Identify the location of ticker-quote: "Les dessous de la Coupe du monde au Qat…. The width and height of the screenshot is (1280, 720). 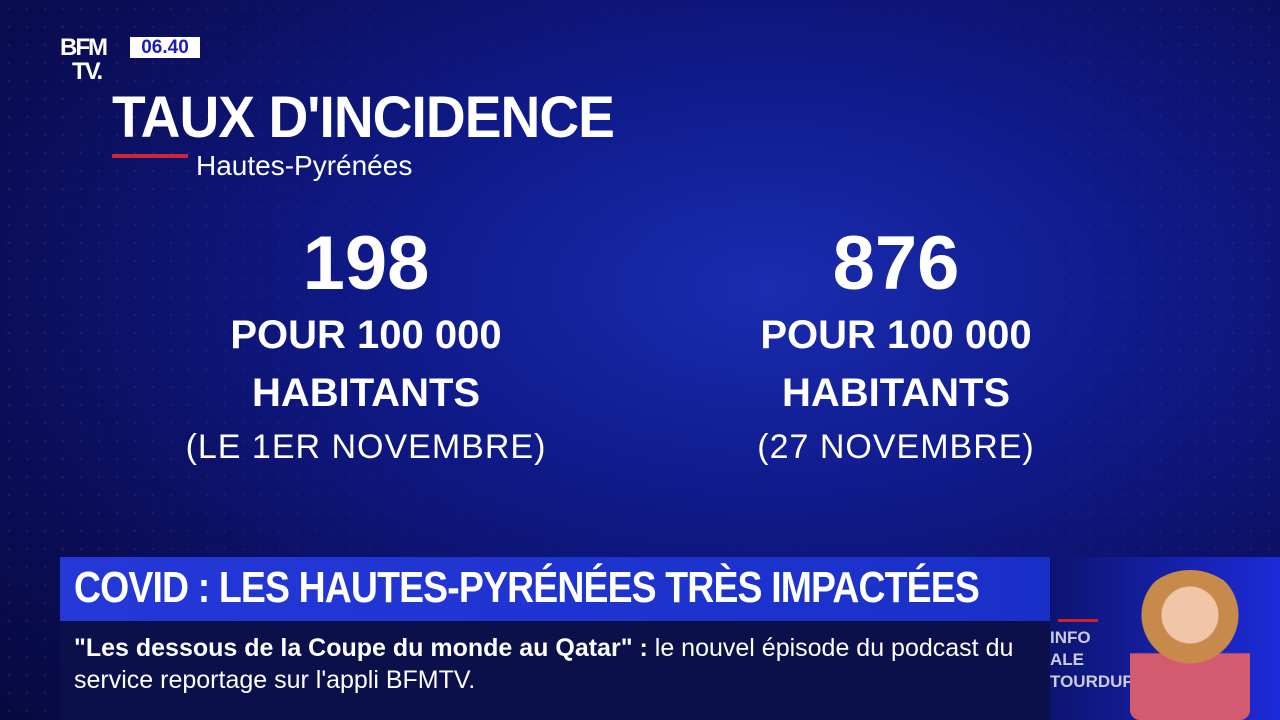
(353, 648).